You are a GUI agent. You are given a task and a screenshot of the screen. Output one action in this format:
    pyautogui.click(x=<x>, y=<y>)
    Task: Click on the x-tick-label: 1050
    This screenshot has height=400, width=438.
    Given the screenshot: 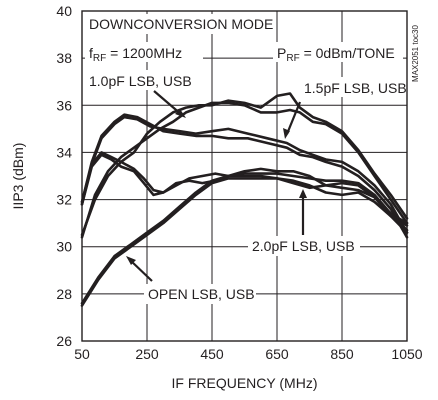 What is the action you would take?
    pyautogui.click(x=406, y=354)
    